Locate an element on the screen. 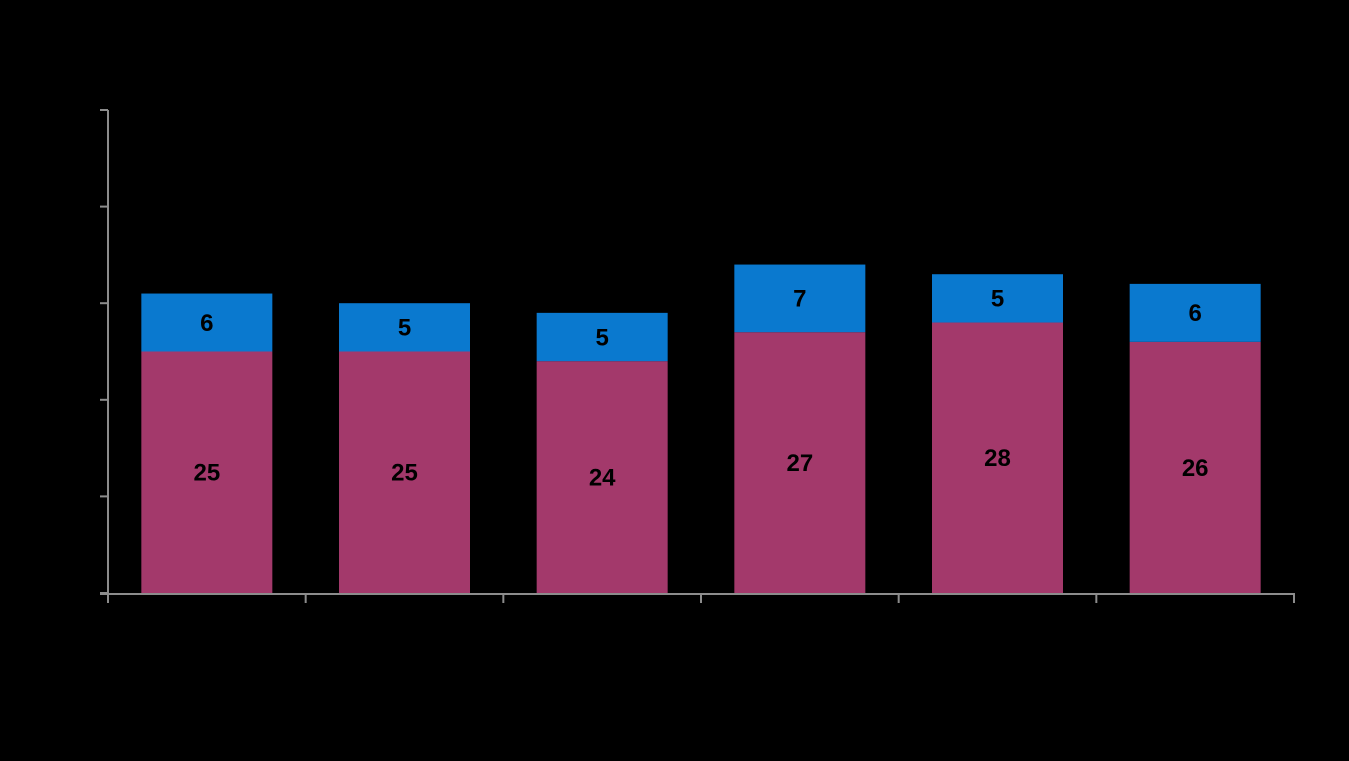 The width and height of the screenshot is (1349, 761). data-label: 7 is located at coordinates (799, 299).